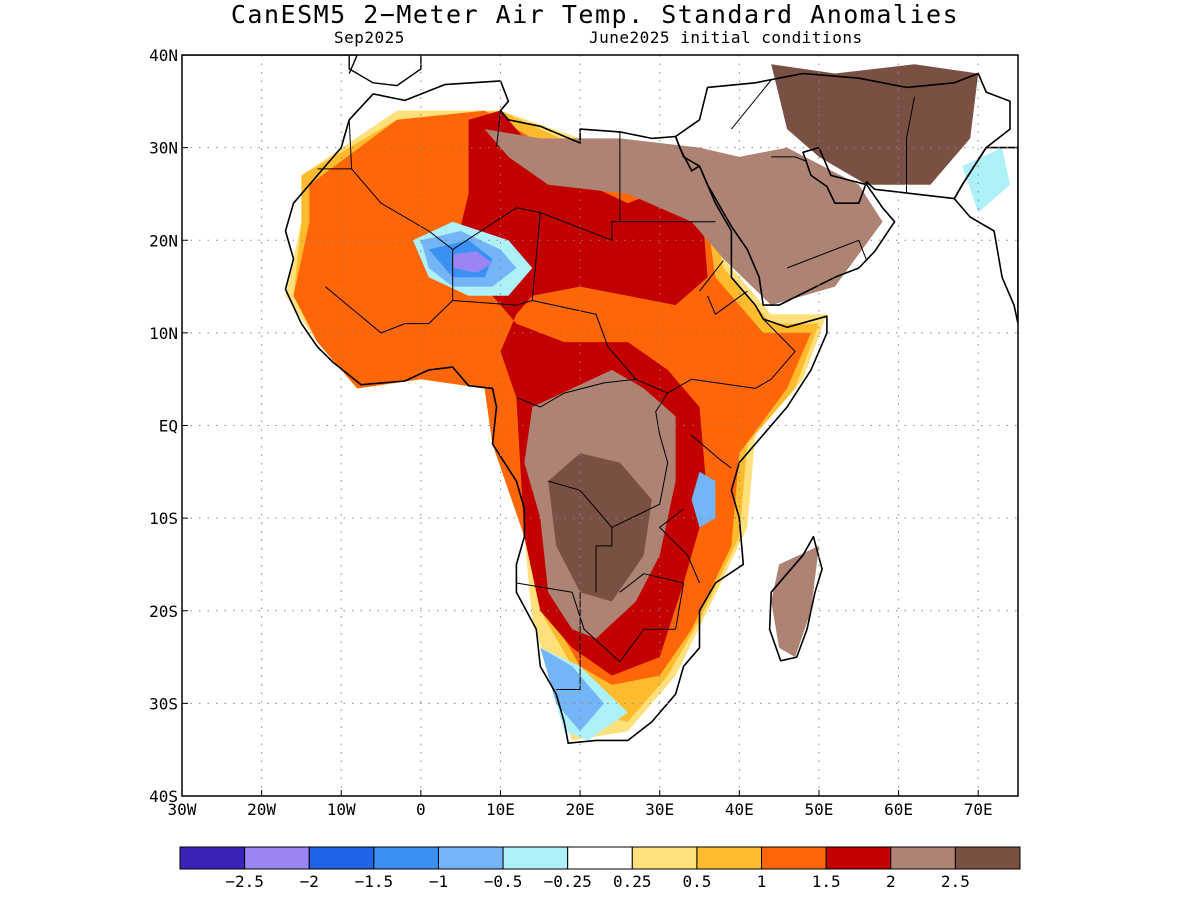  What do you see at coordinates (632, 881) in the screenshot?
I see `colorbar-label: 0.25` at bounding box center [632, 881].